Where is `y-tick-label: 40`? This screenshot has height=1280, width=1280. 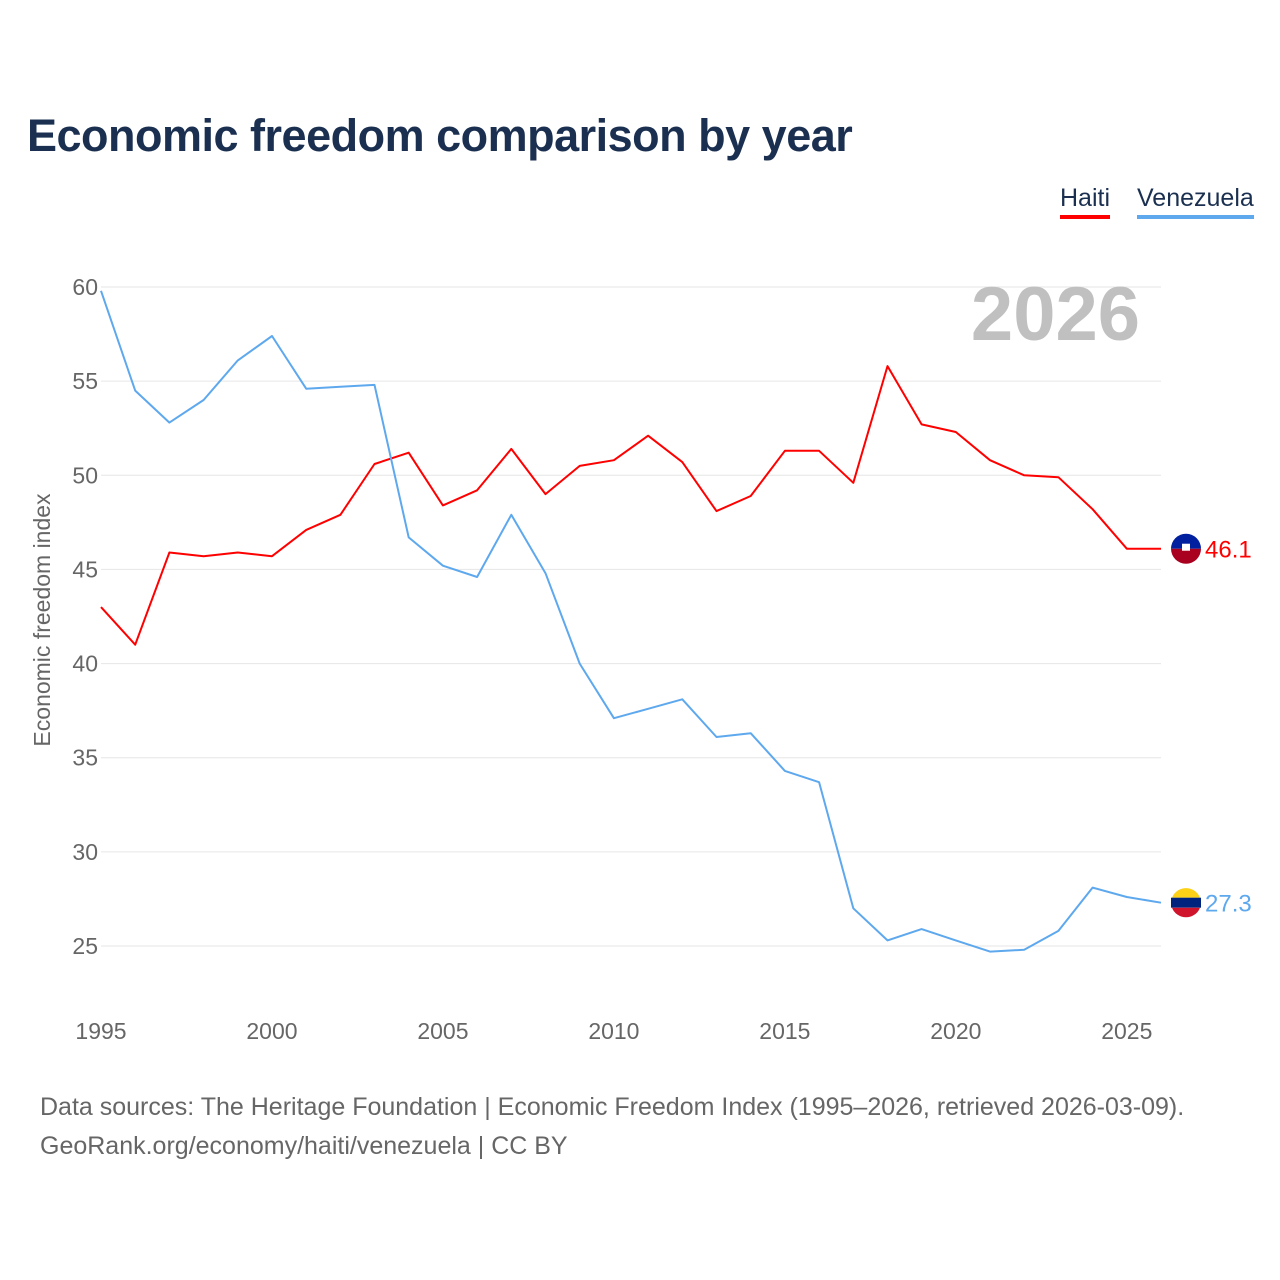 y-tick-label: 40 is located at coordinates (85, 664).